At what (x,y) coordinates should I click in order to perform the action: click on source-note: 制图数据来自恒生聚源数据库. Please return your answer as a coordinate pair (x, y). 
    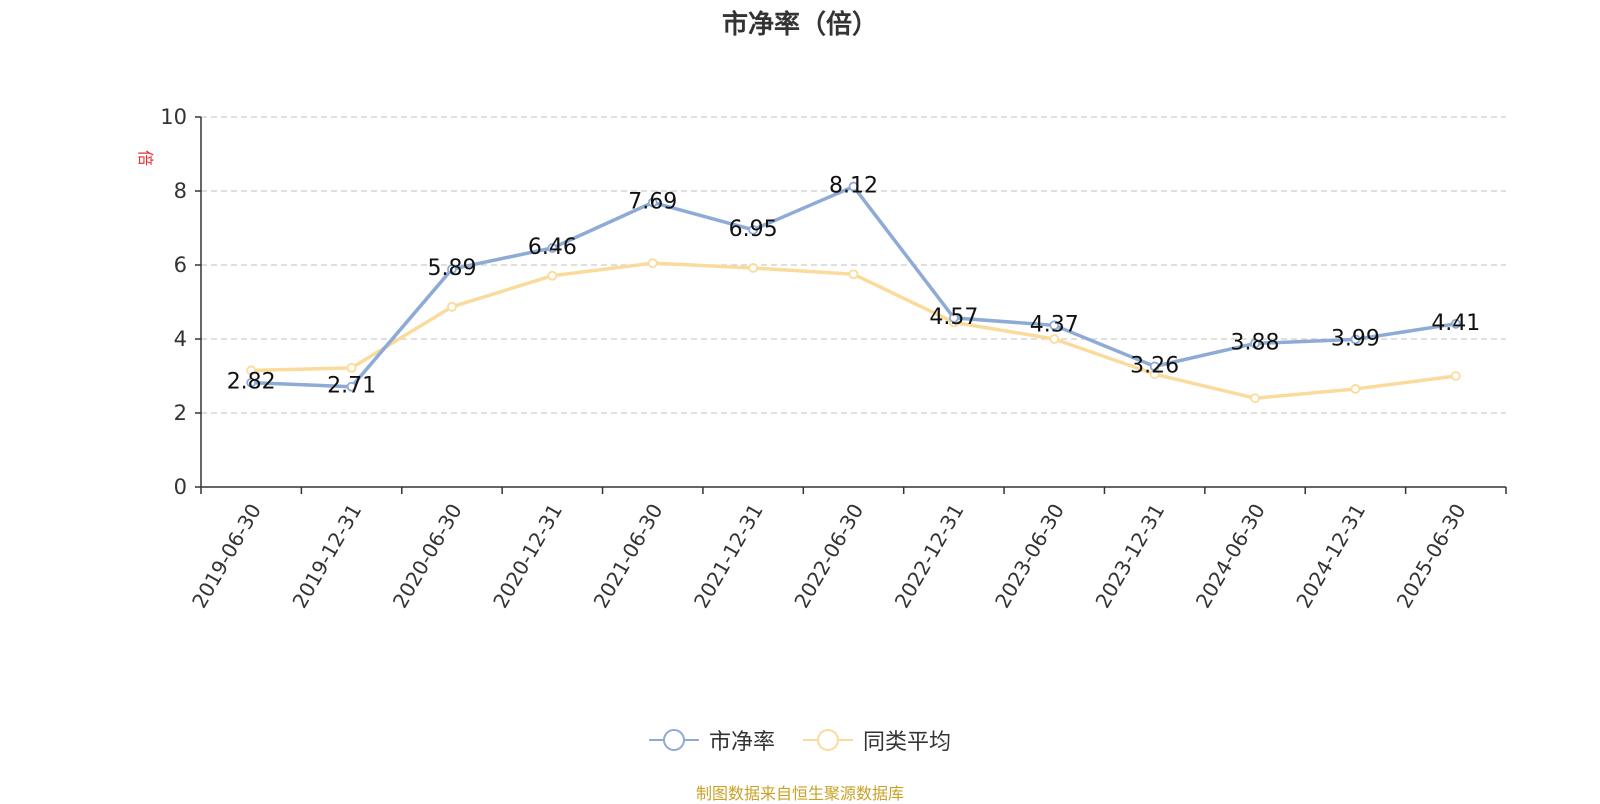
    Looking at the image, I should click on (799, 793).